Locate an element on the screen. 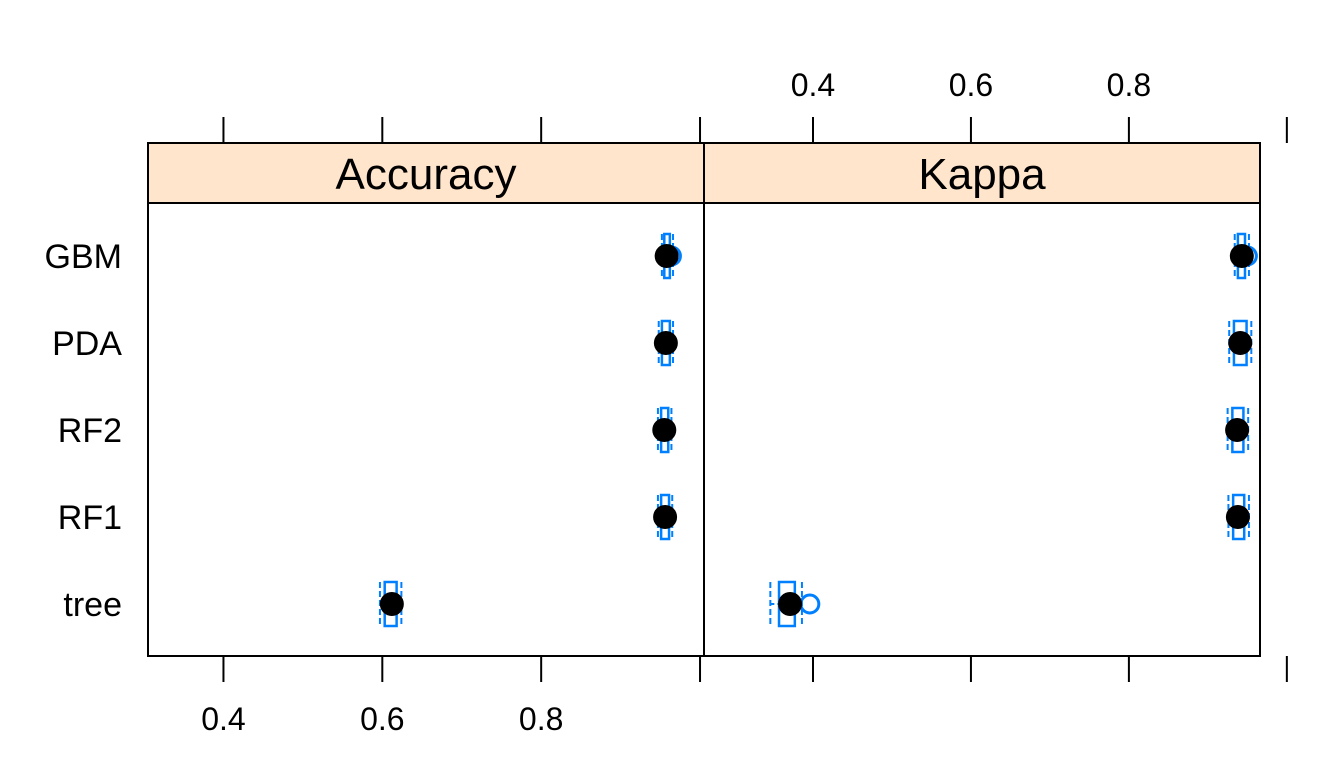 This screenshot has height=779, width=1320. tick-label-accuracy-0-4: 0.4 is located at coordinates (223, 719).